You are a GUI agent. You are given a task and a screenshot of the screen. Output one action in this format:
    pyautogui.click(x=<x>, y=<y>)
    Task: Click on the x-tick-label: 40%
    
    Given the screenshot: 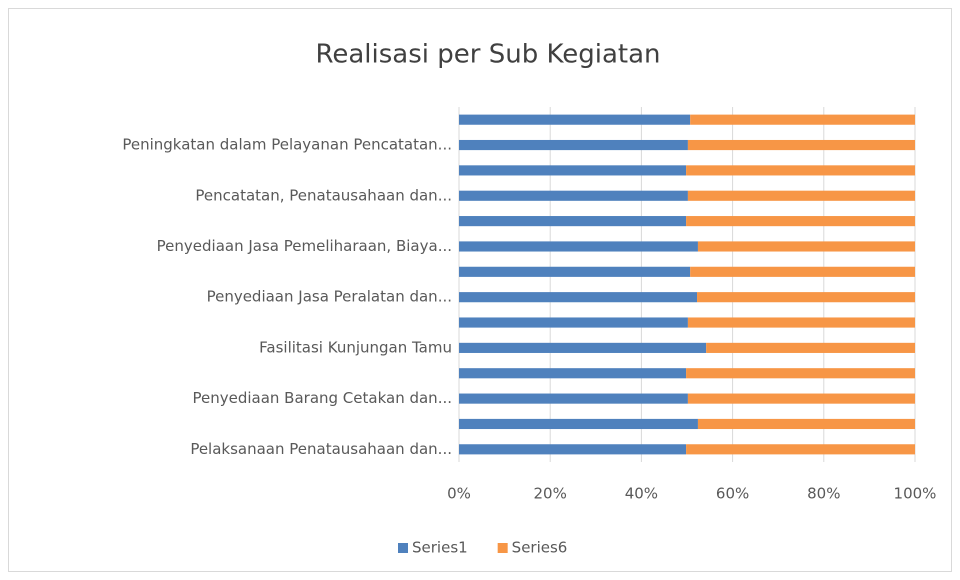 What is the action you would take?
    pyautogui.click(x=641, y=494)
    